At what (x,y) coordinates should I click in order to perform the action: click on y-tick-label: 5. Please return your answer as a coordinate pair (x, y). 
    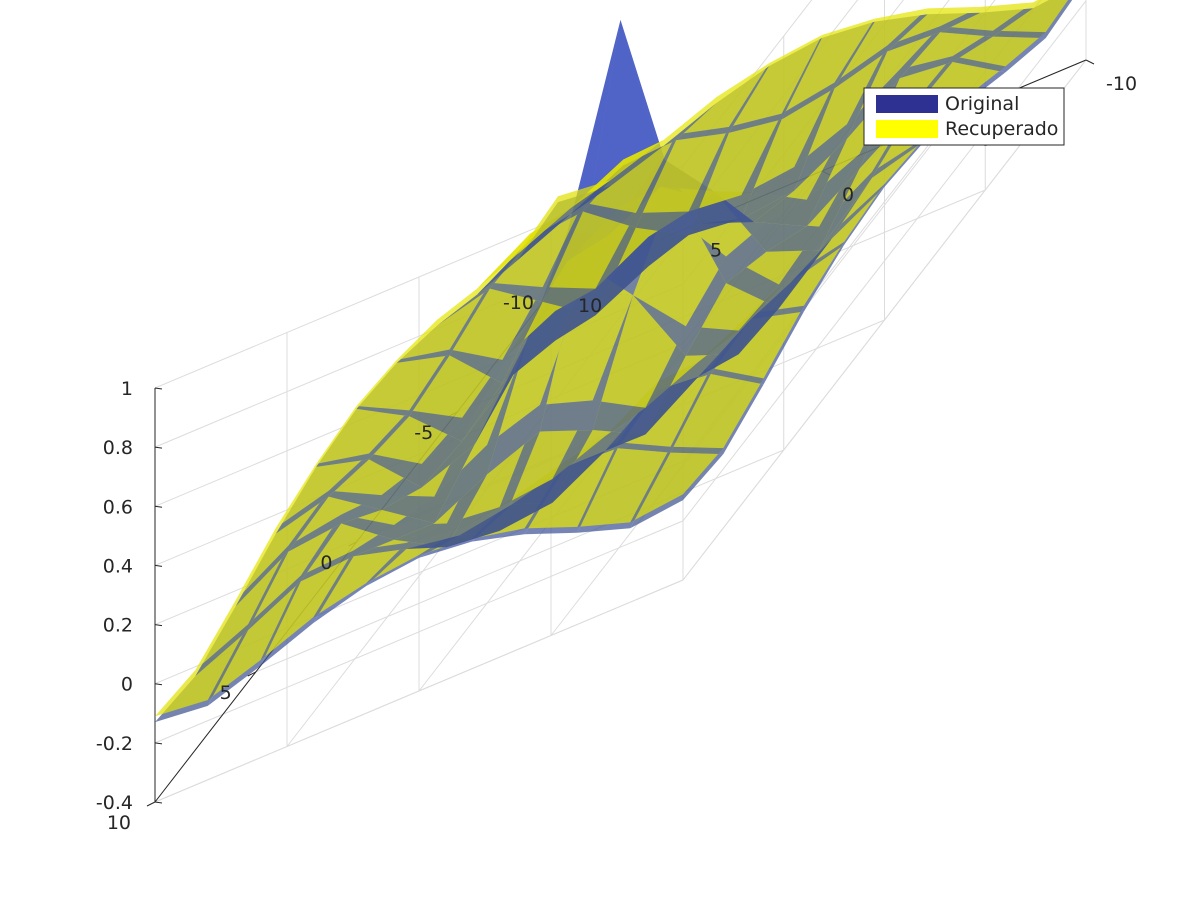
    Looking at the image, I should click on (226, 693).